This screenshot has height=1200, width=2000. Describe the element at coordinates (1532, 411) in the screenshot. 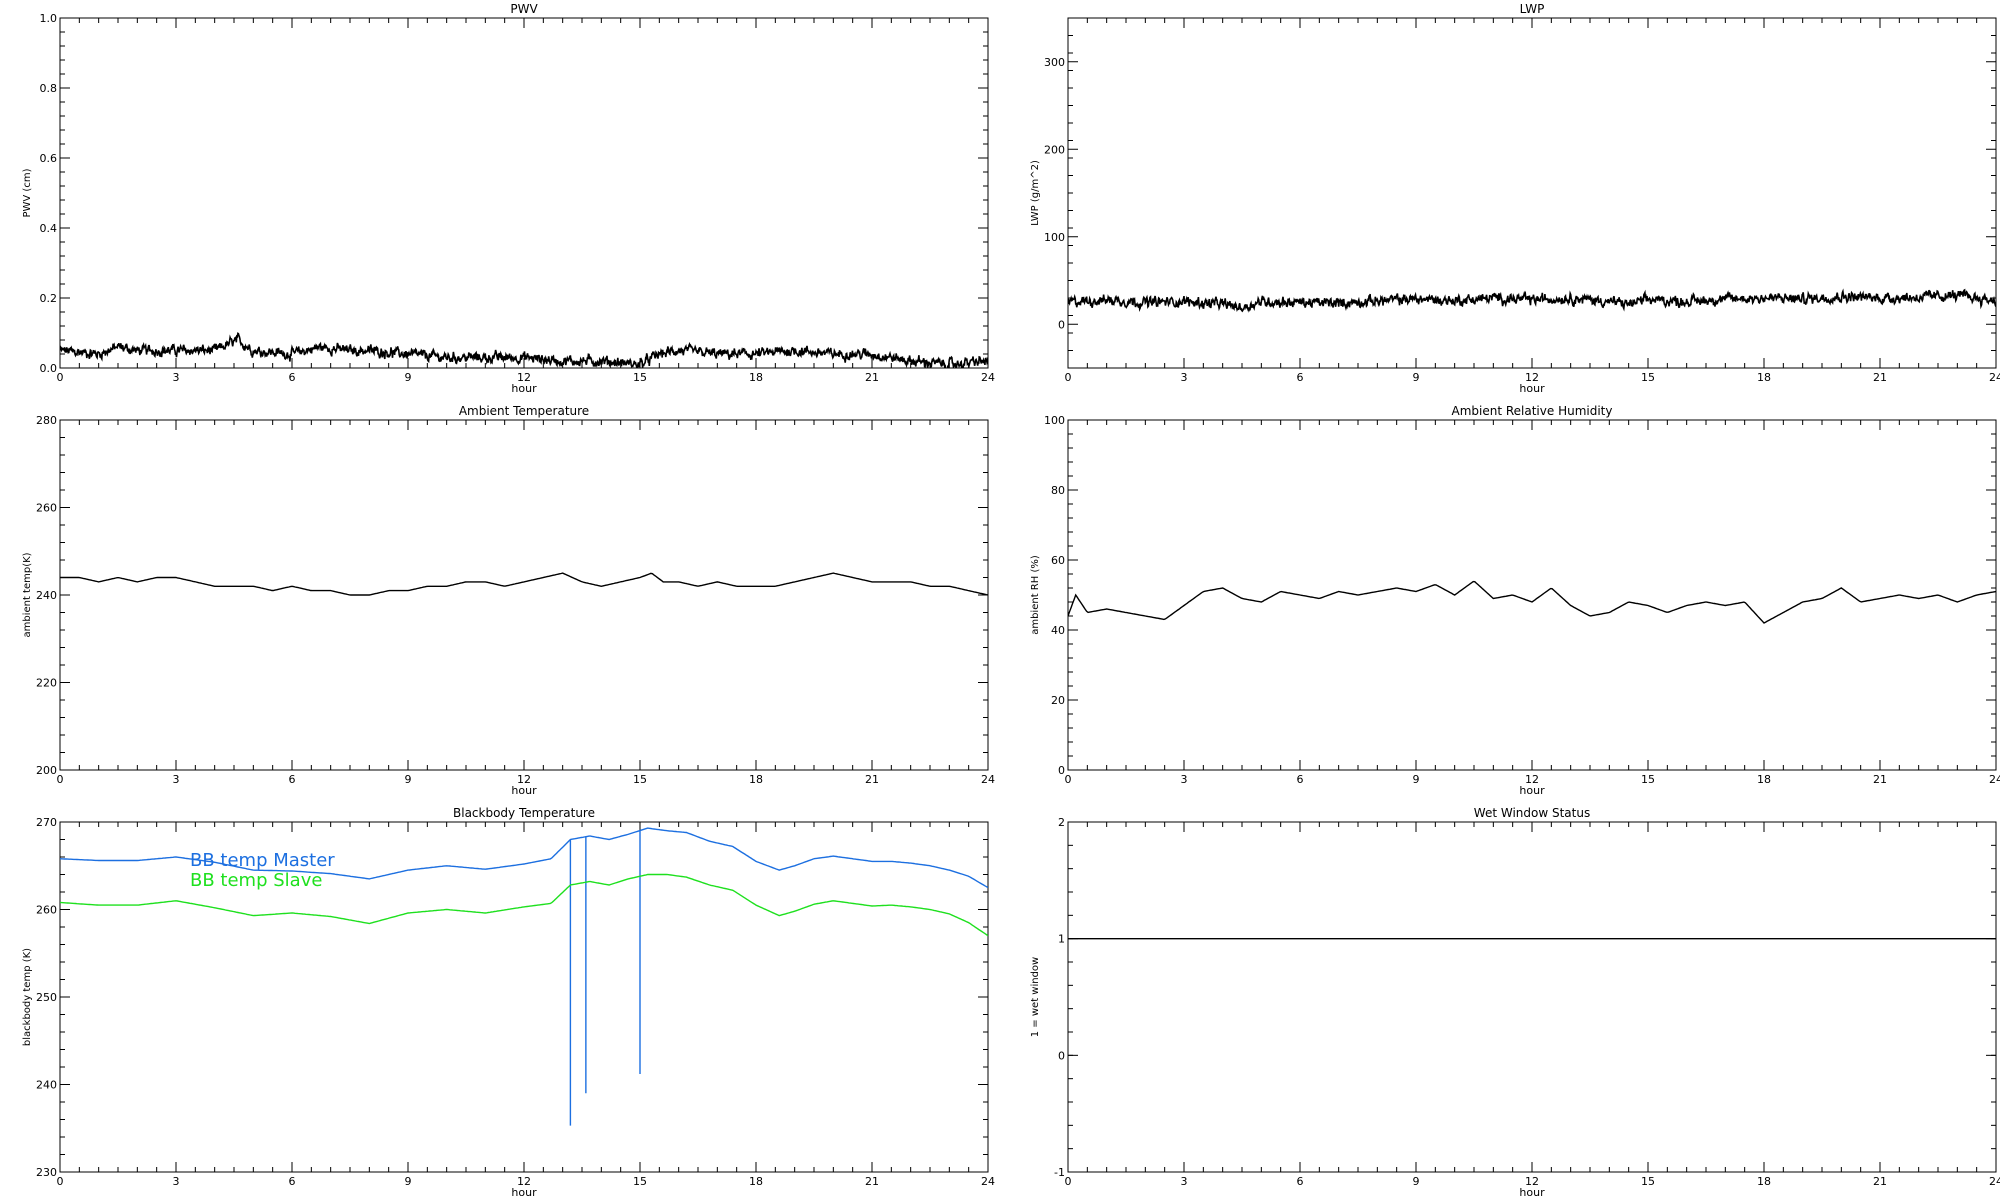

I see `chart-title: Ambient Relative Humidity` at that location.